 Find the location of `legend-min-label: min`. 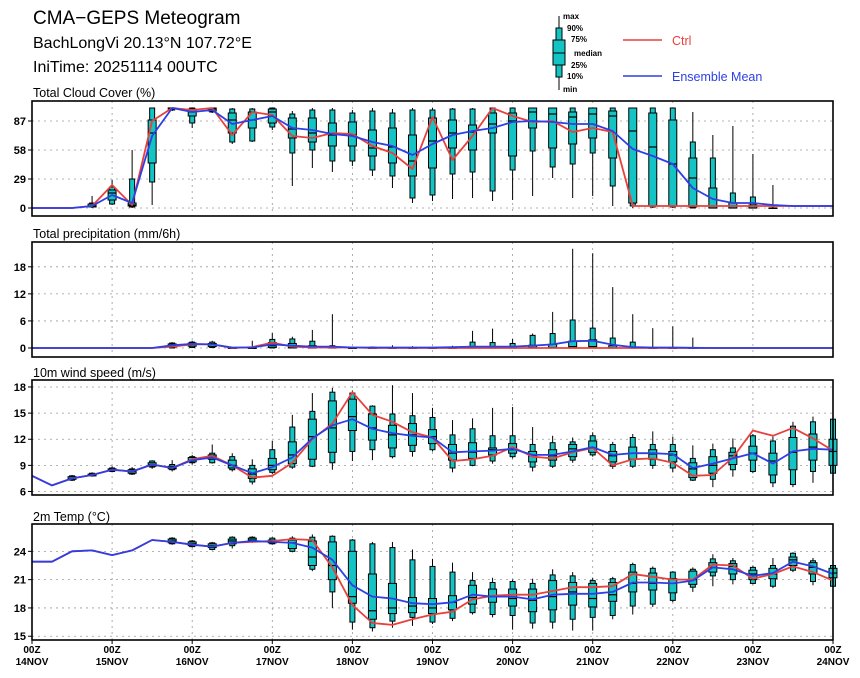

legend-min-label: min is located at coordinates (570, 89).